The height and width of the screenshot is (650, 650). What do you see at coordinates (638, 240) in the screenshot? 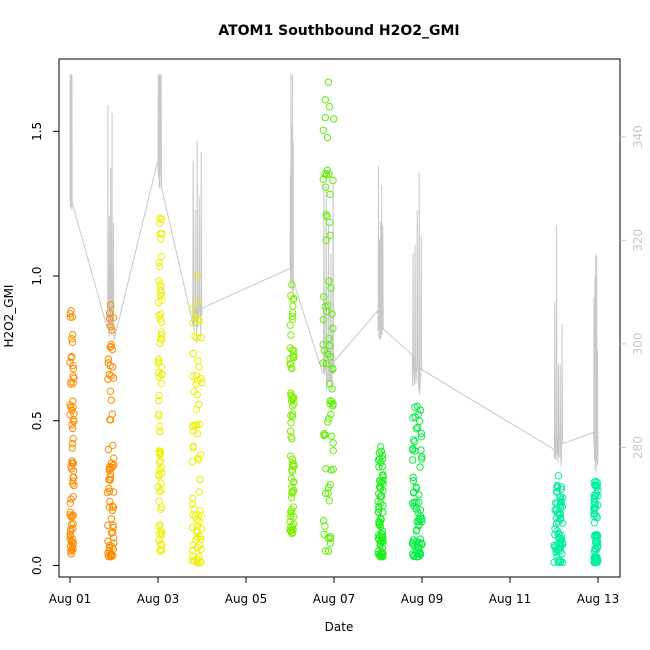
I see `y2-tick-label: 320` at bounding box center [638, 240].